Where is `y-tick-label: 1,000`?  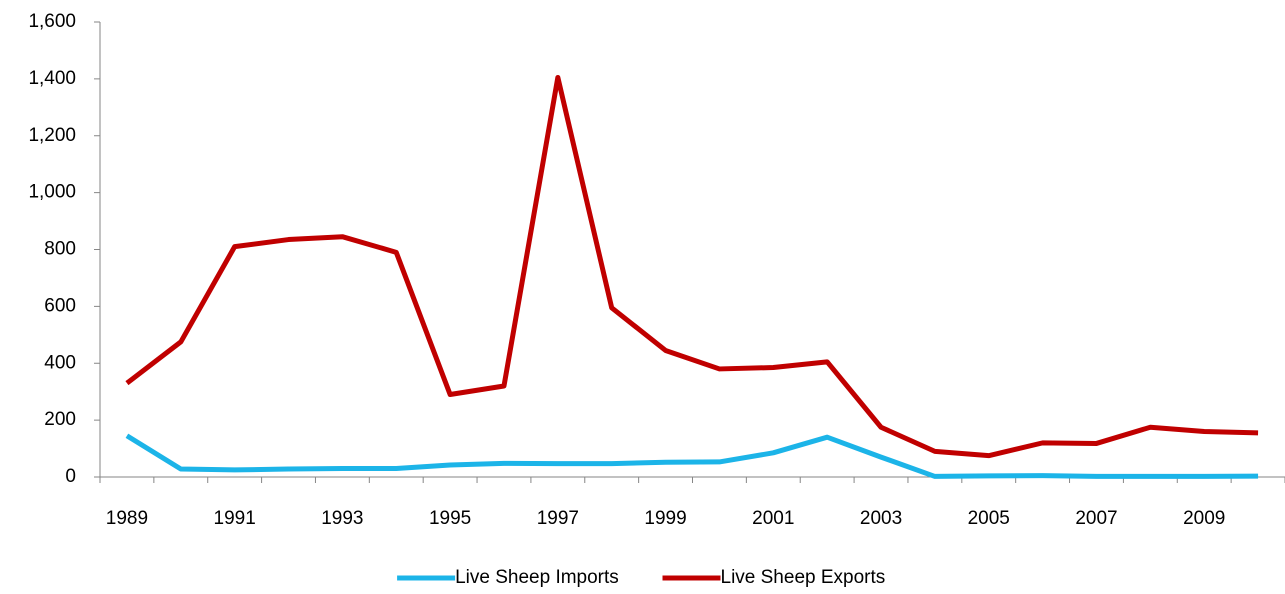 y-tick-label: 1,000 is located at coordinates (52, 192).